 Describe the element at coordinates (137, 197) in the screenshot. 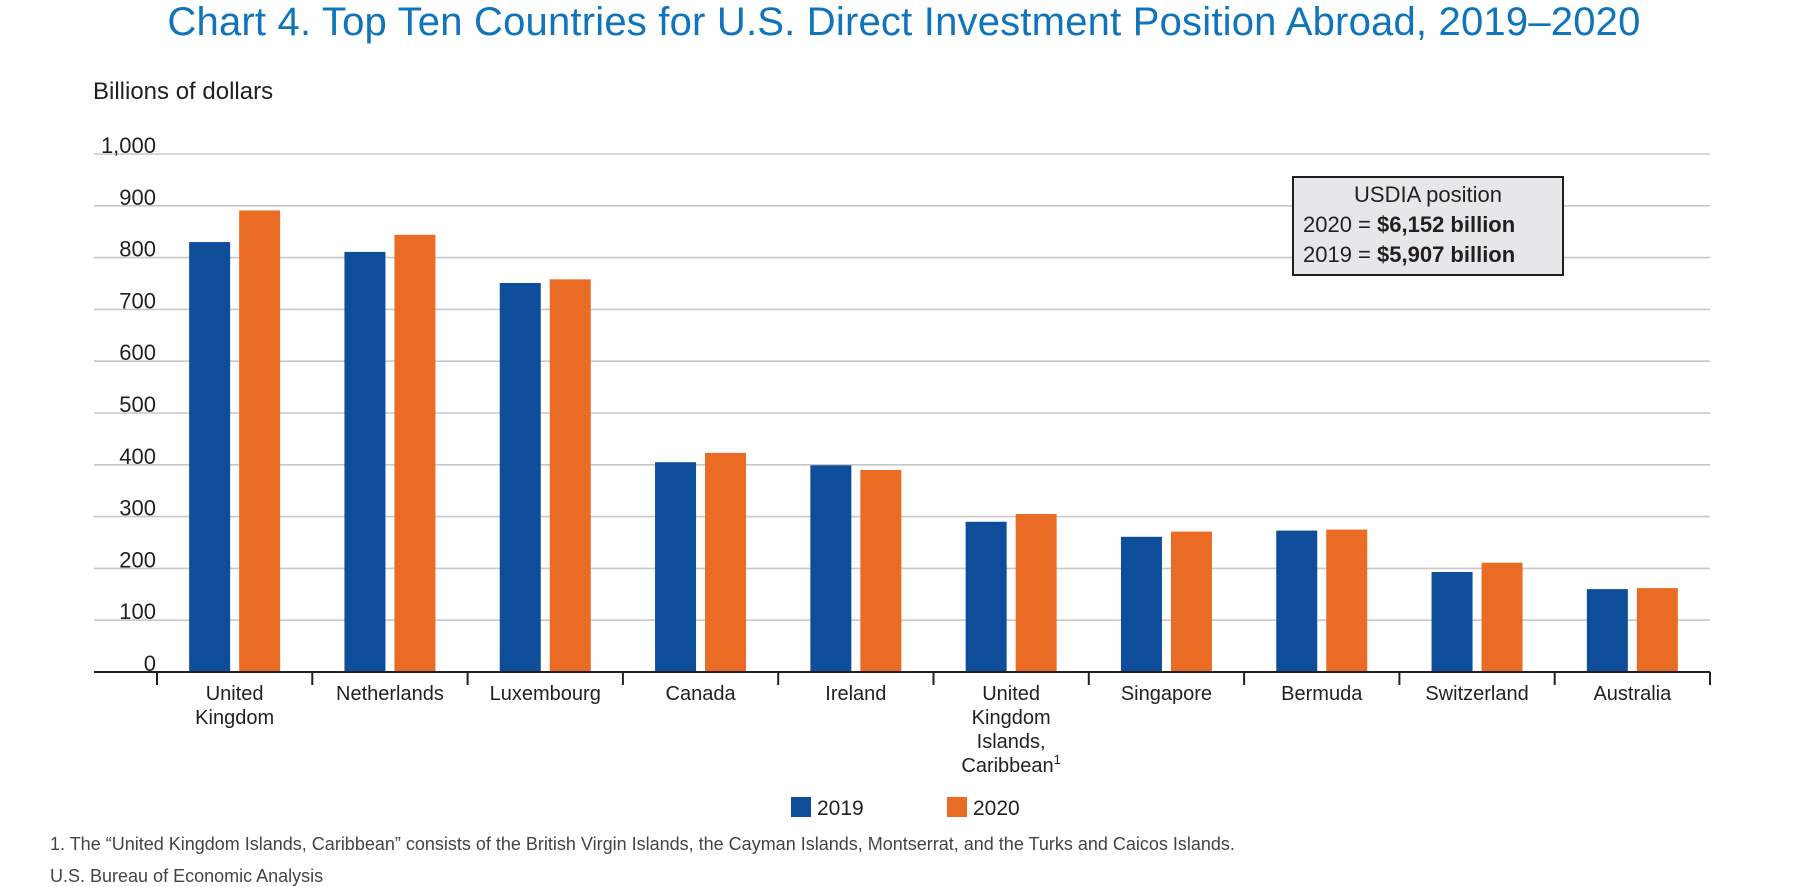

I see `y-tick-label: 900` at that location.